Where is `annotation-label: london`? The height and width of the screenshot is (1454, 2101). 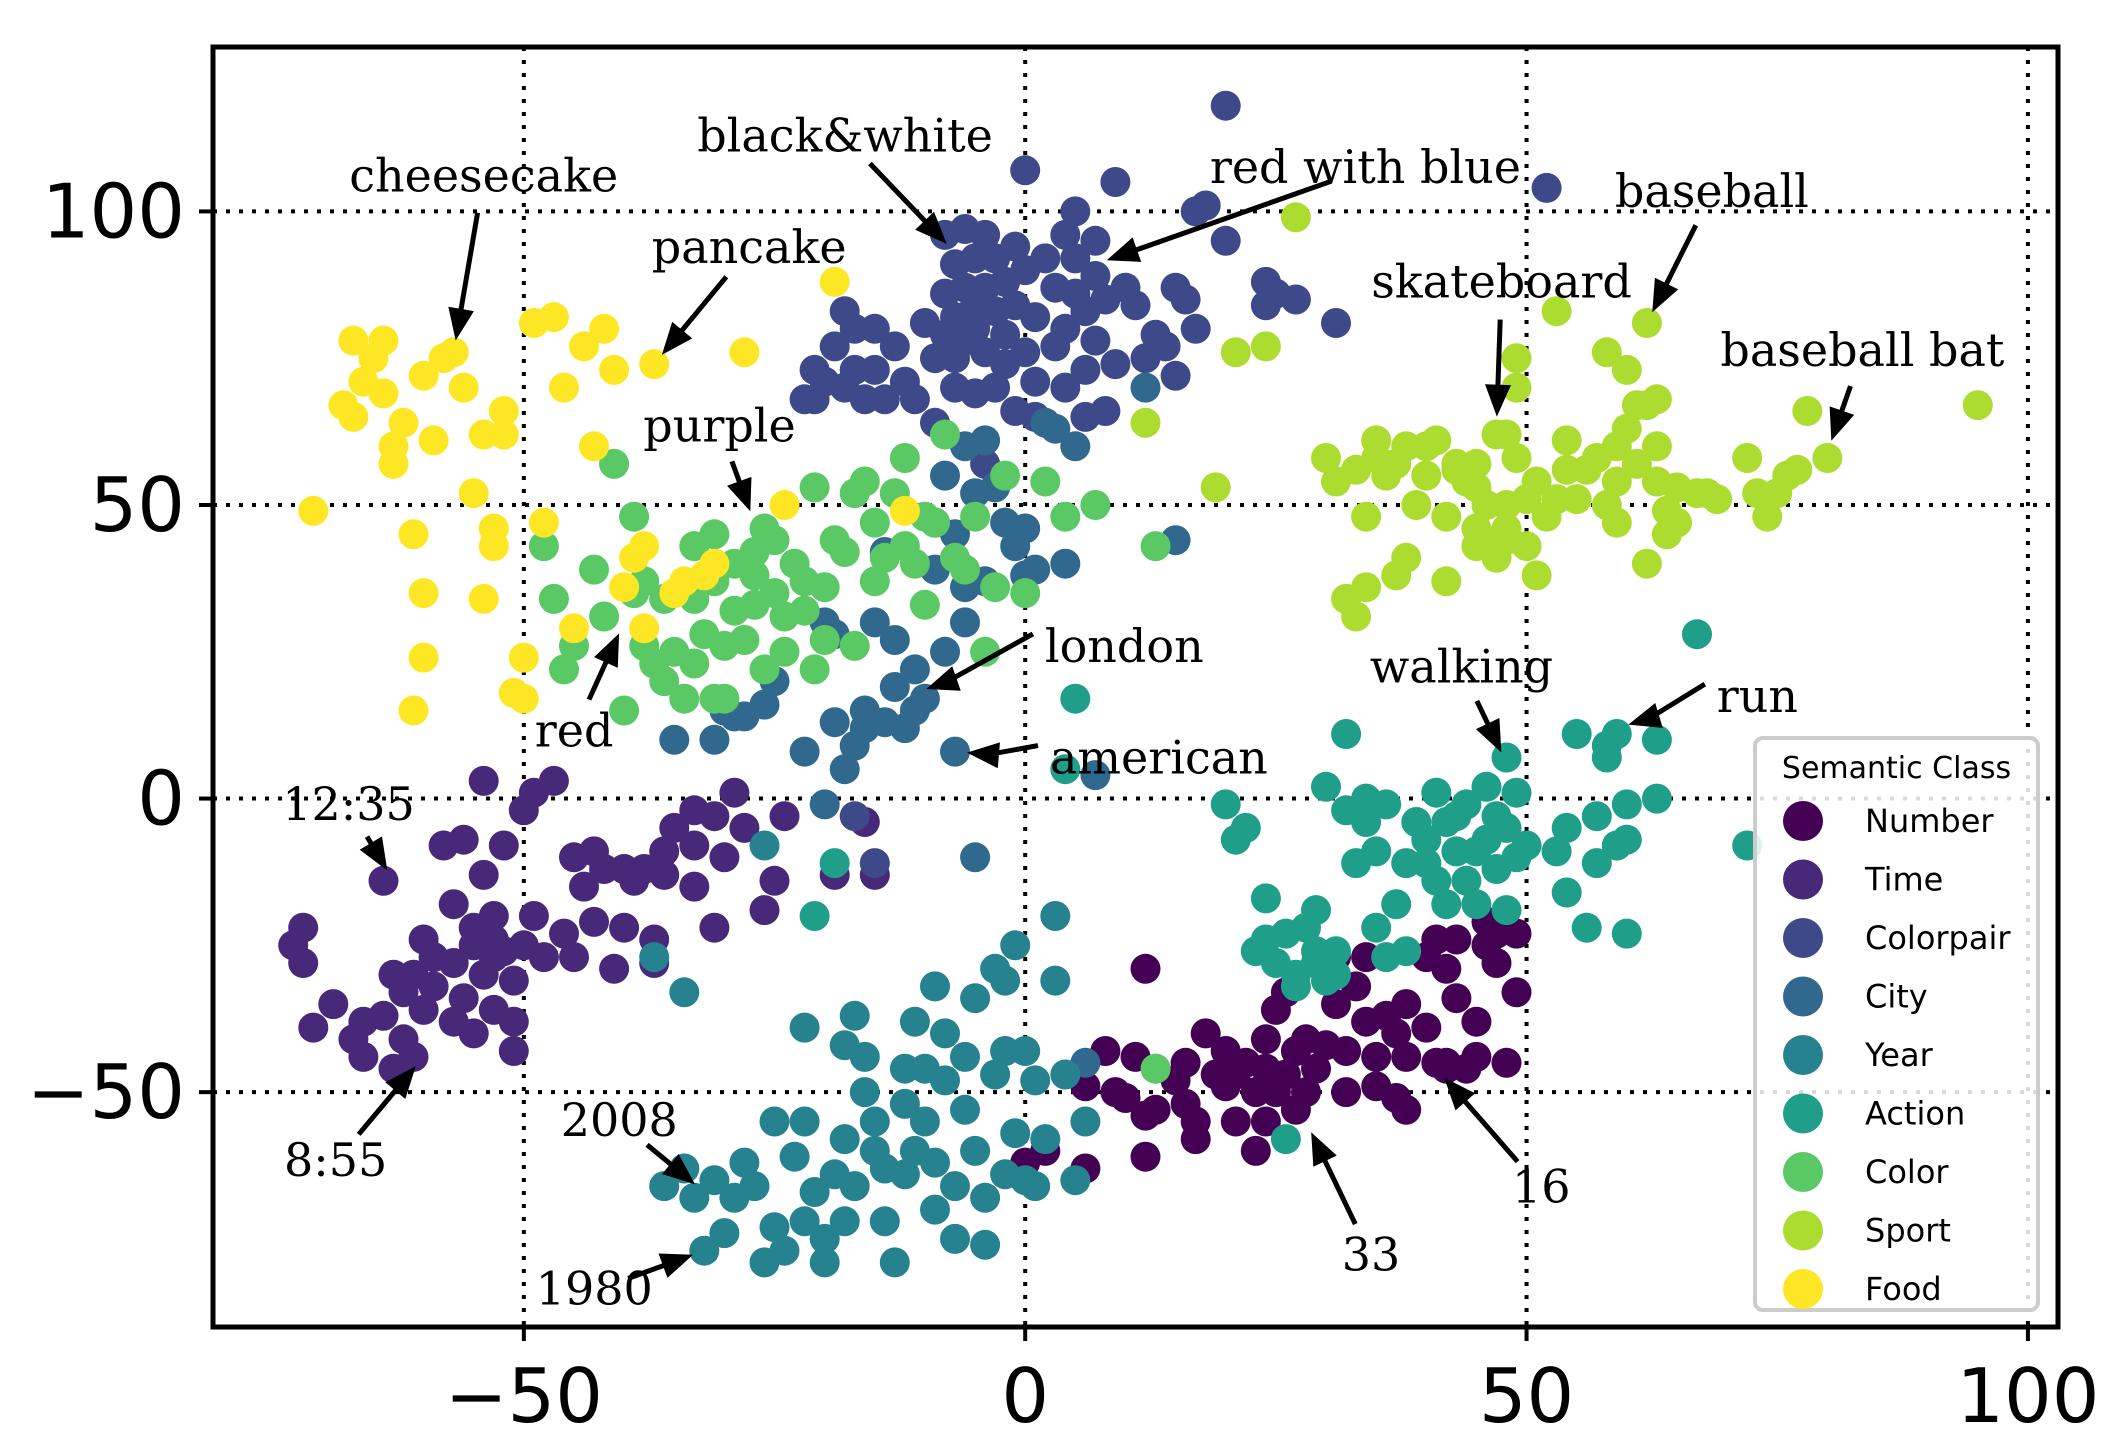
annotation-label: london is located at coordinates (1124, 646).